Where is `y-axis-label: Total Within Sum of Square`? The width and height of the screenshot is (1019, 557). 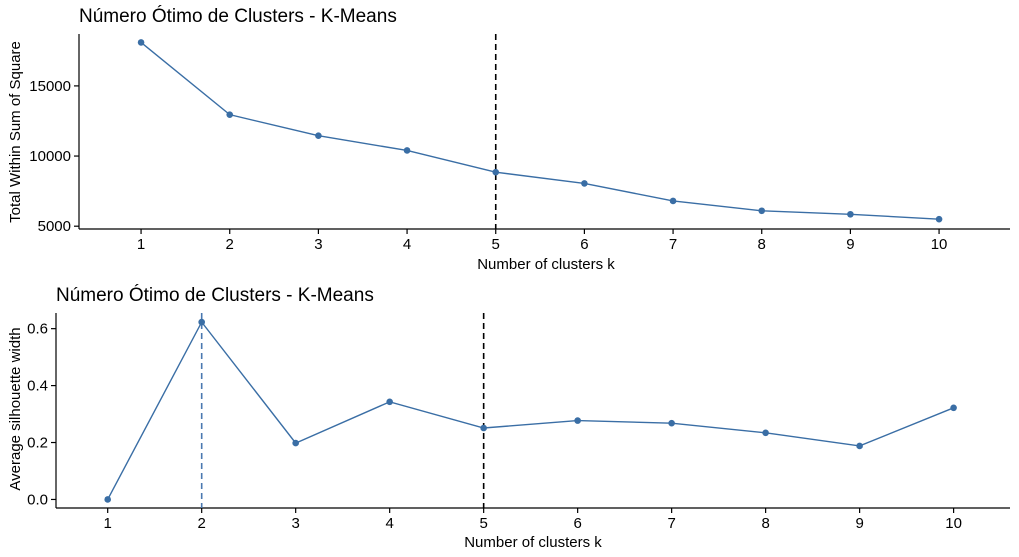
y-axis-label: Total Within Sum of Square is located at coordinates (15, 132).